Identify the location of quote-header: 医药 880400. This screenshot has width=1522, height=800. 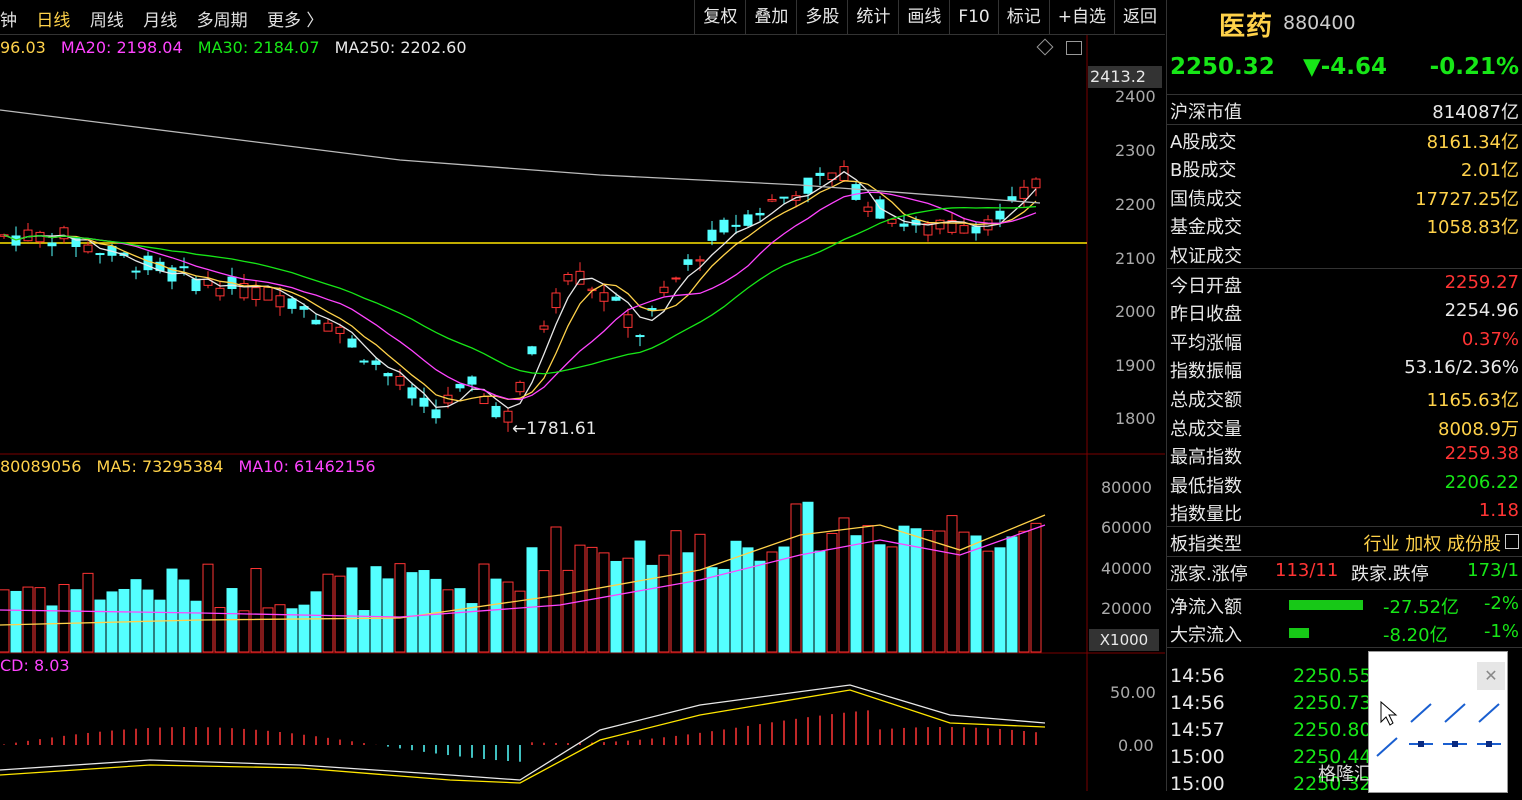
(1344, 26).